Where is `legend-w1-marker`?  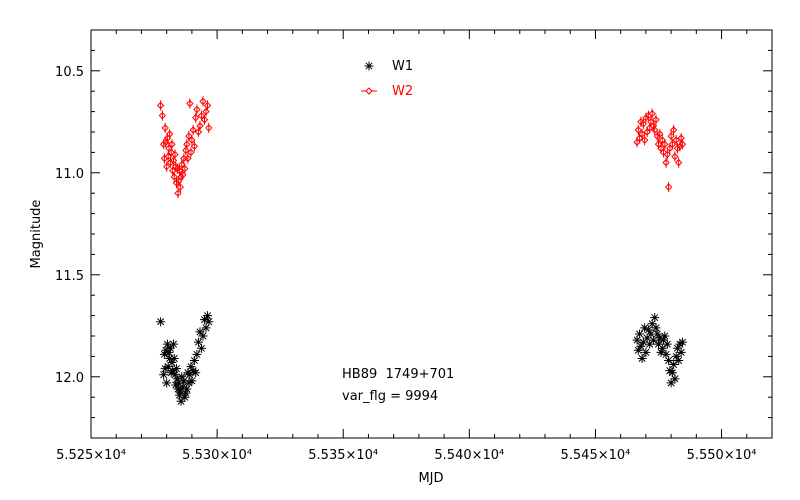
legend-w1-marker is located at coordinates (369, 66).